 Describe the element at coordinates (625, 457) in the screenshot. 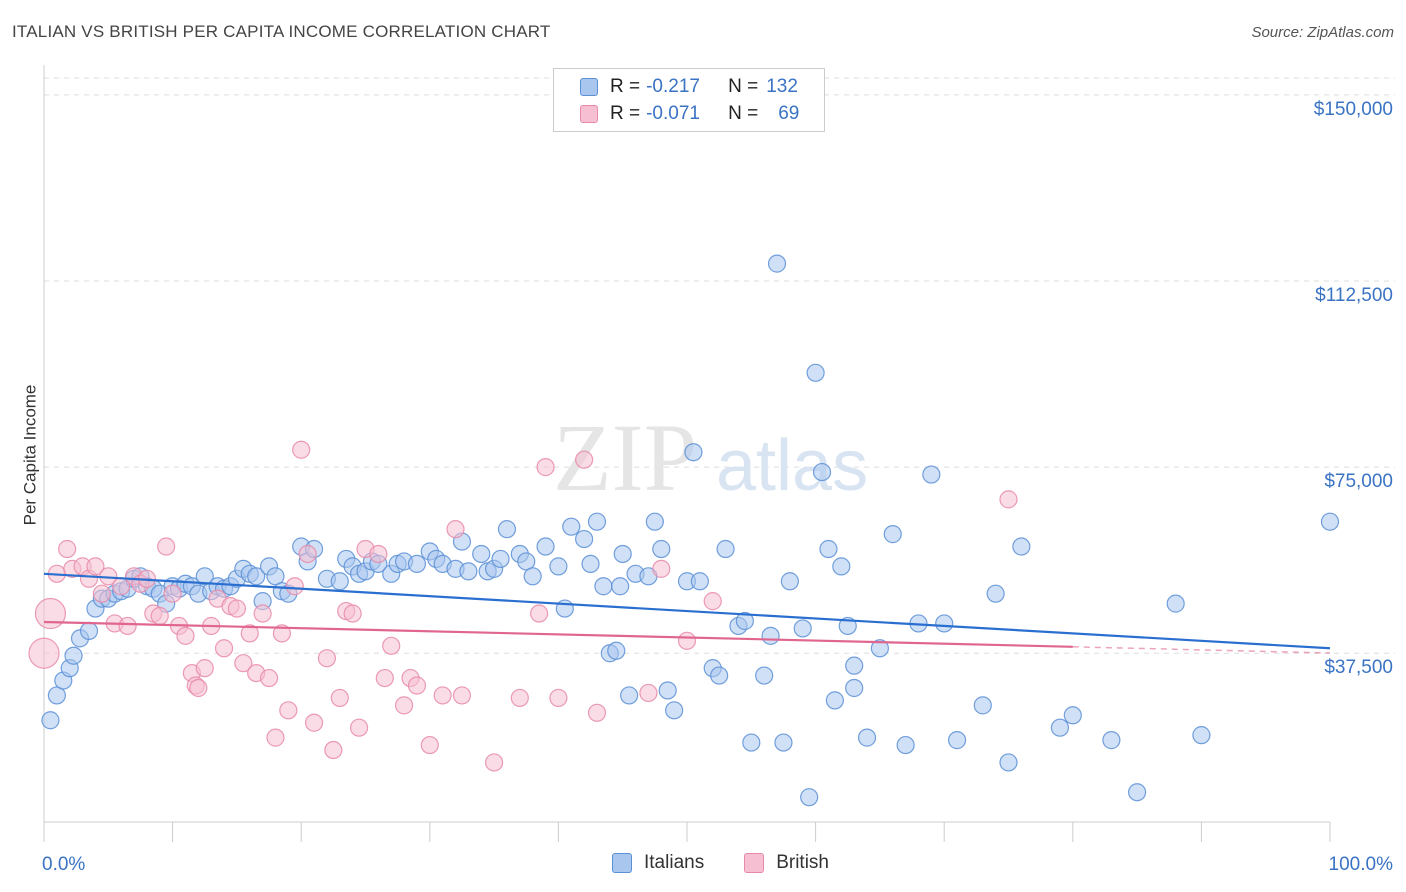

I see `watermark-zip: ZIP` at that location.